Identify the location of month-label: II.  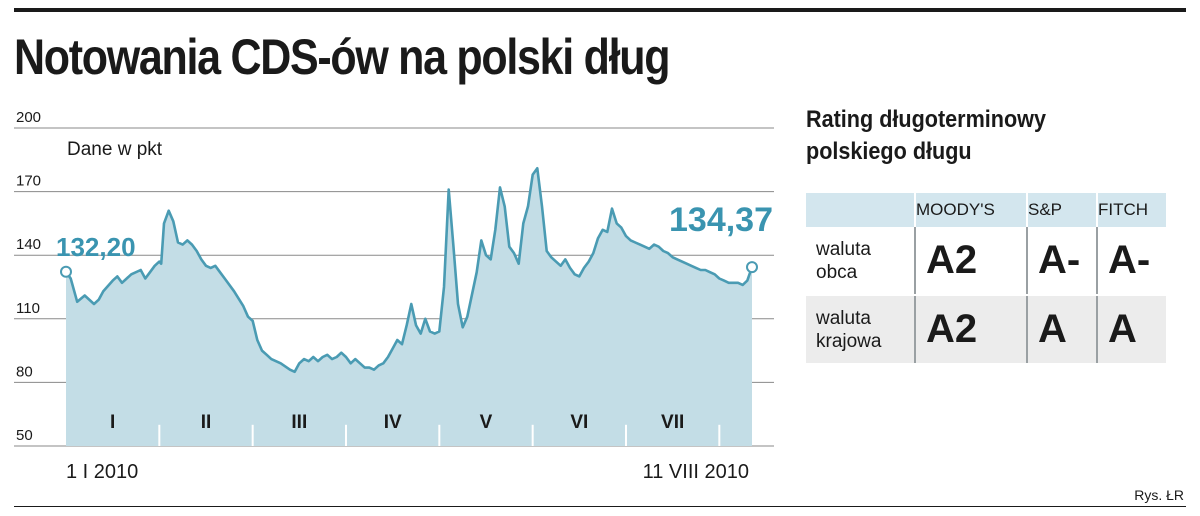
(206, 422).